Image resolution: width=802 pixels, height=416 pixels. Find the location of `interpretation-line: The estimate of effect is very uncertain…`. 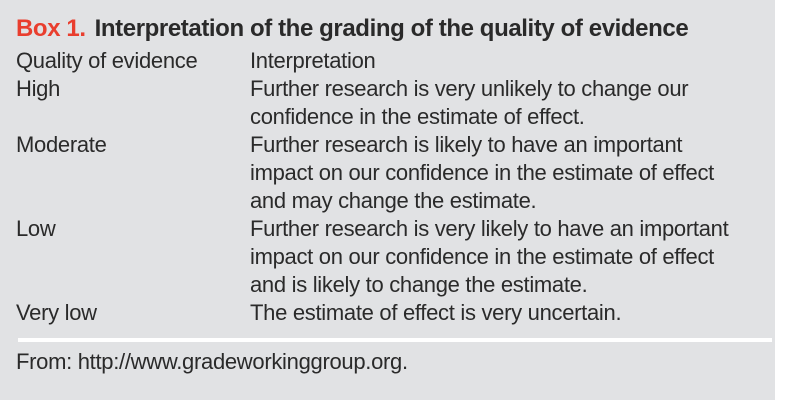

interpretation-line: The estimate of effect is very uncertain… is located at coordinates (436, 312).